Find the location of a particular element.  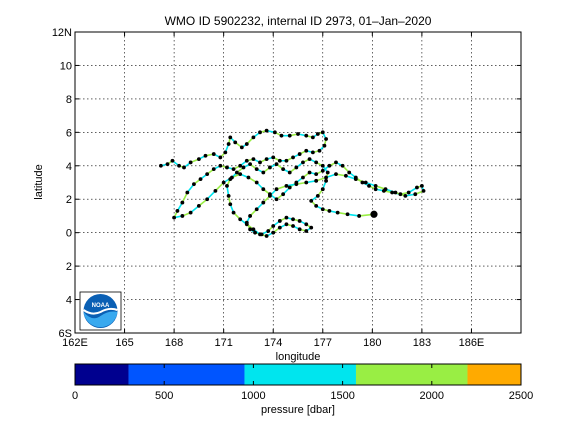

x-tick-label: 180 is located at coordinates (372, 343).